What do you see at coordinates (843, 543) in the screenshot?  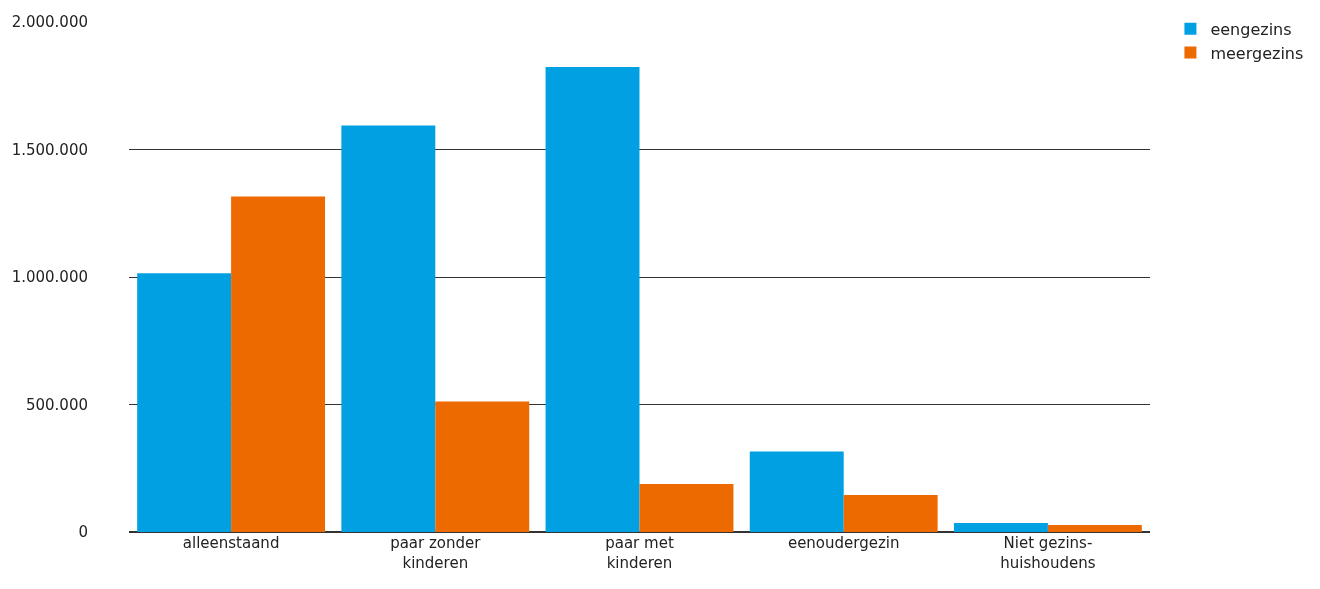 I see `x-tick-label: eenoudergezin` at bounding box center [843, 543].